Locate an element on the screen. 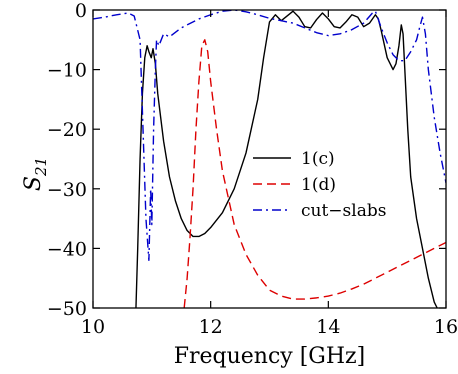 The height and width of the screenshot is (374, 458). y-tick-label: −20 is located at coordinates (67, 130).